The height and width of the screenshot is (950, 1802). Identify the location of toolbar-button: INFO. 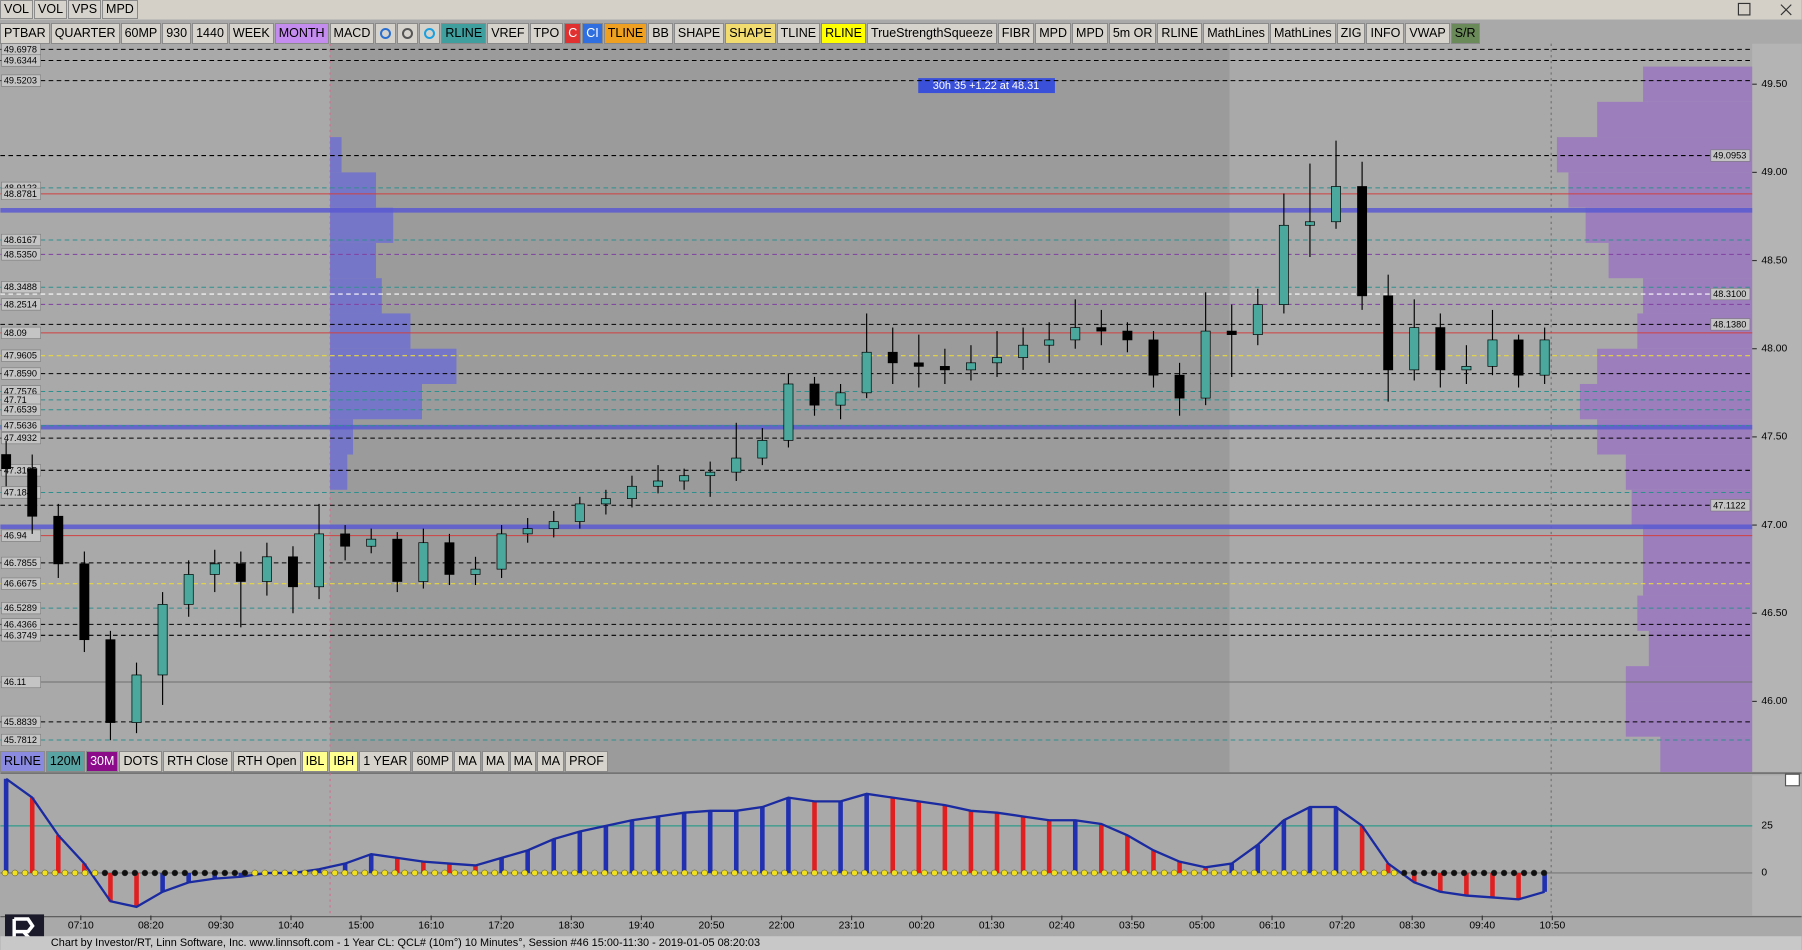
(1385, 33).